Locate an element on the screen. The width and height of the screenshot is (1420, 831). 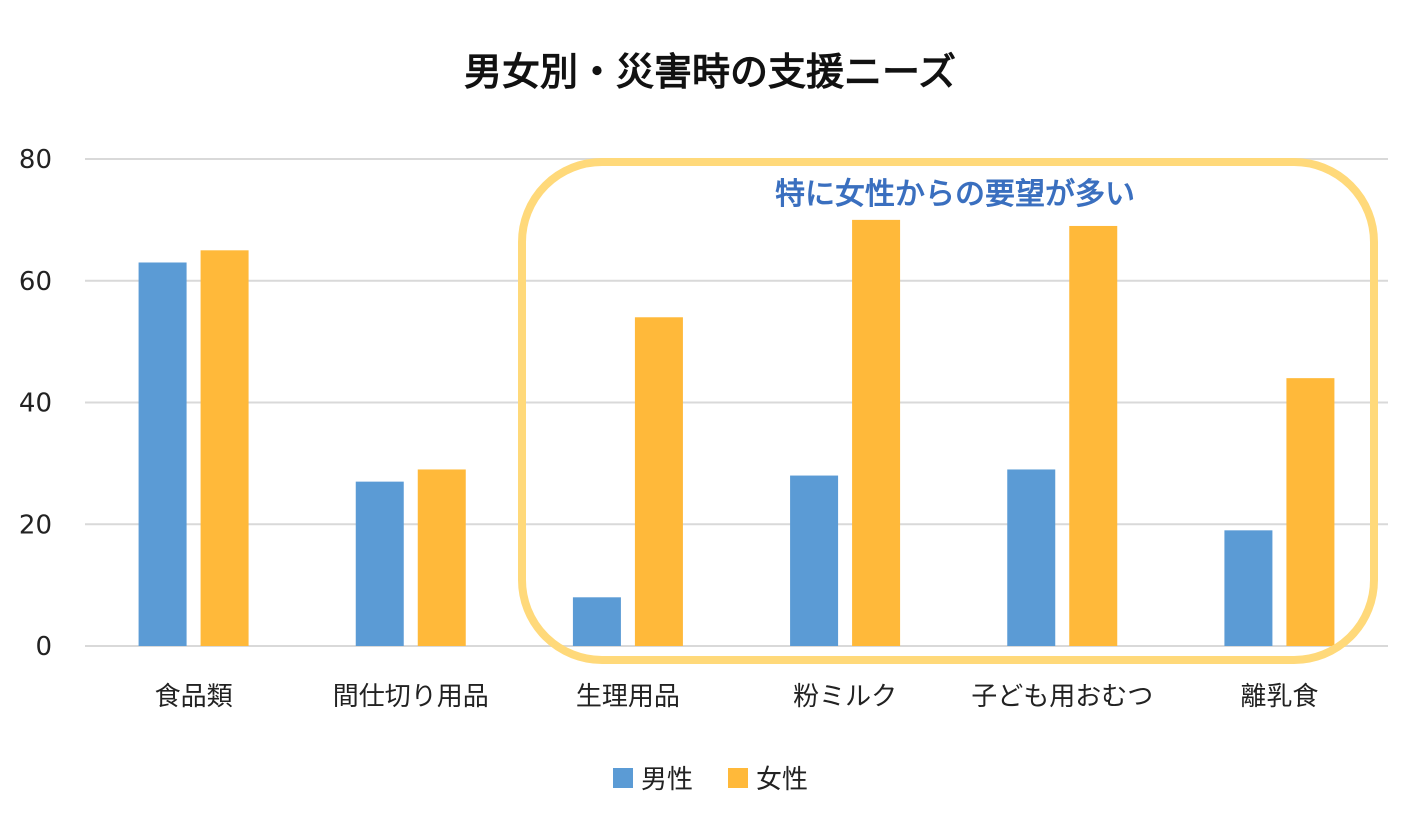
legend-label: 男性 is located at coordinates (667, 780).